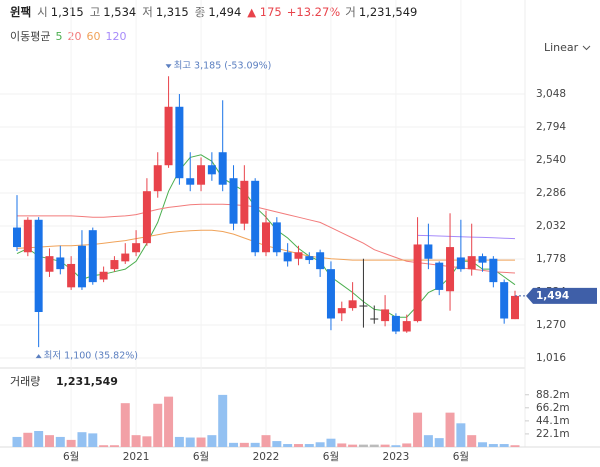 The width and height of the screenshot is (600, 467). What do you see at coordinates (350, 12) in the screenshot?
I see `header-label: 거` at bounding box center [350, 12].